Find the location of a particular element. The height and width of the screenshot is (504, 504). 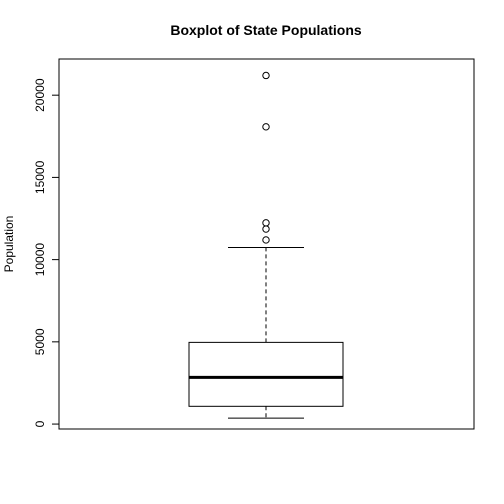

outliers is located at coordinates (266, 157).